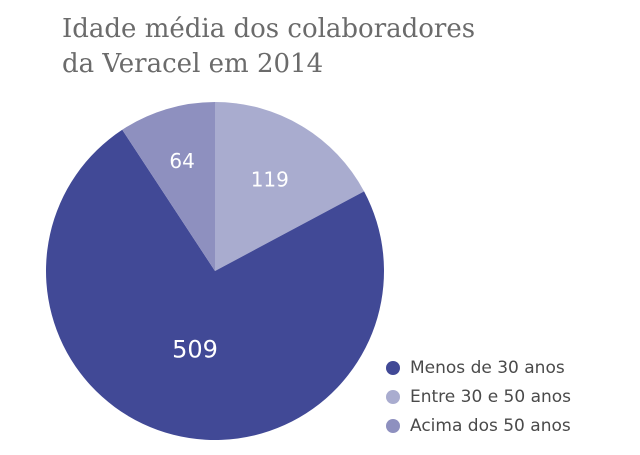 The image size is (640, 455). What do you see at coordinates (490, 425) in the screenshot?
I see `legend-label-acima-50: Acima dos 50 anos` at bounding box center [490, 425].